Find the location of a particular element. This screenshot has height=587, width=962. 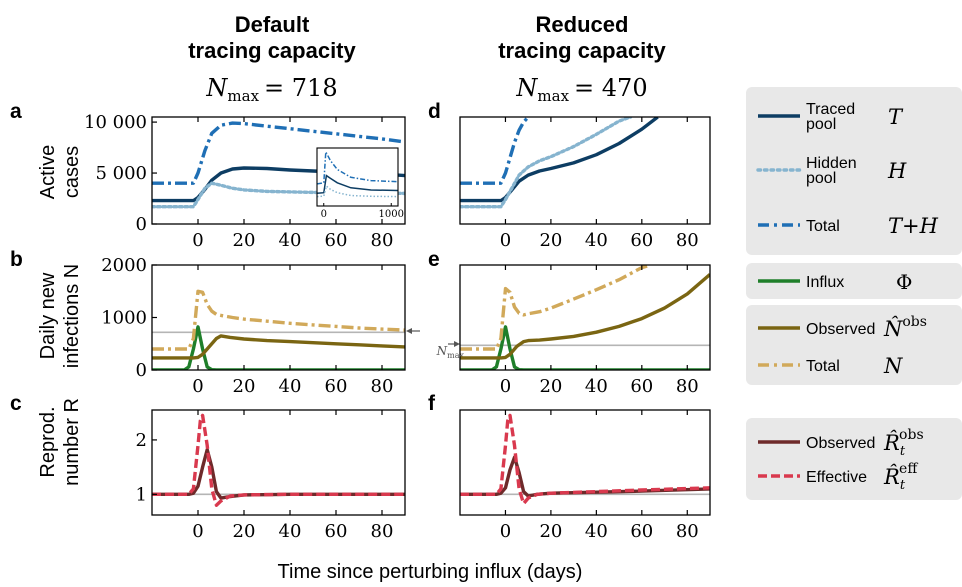

xtick-label-c-4: 80 is located at coordinates (382, 531).